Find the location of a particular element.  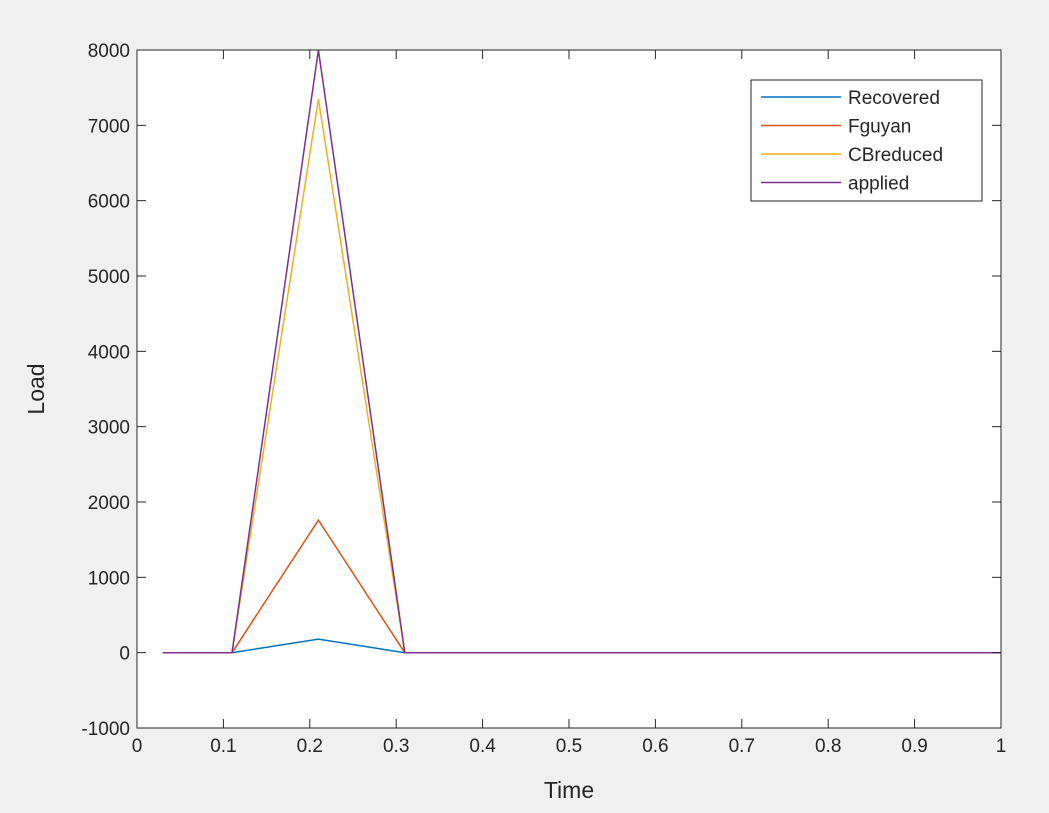

legend-label-cbreduced: CBreduced is located at coordinates (895, 155).